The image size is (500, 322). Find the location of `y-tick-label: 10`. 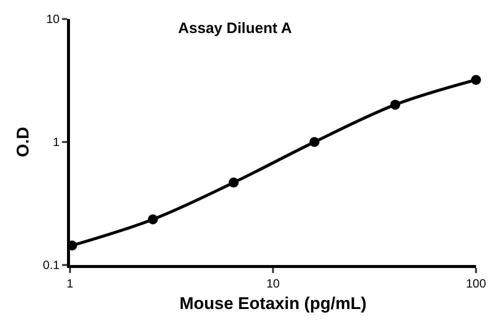

y-tick-label: 10 is located at coordinates (53, 19).